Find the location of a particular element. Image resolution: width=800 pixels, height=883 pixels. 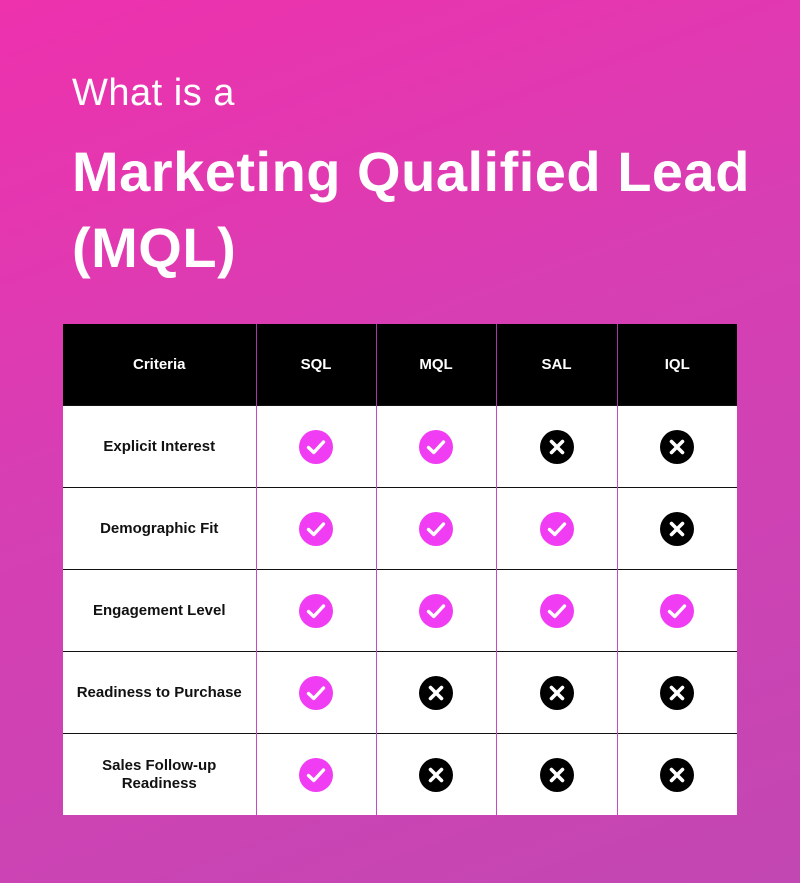

table-row: Engagement Level is located at coordinates (400, 610).